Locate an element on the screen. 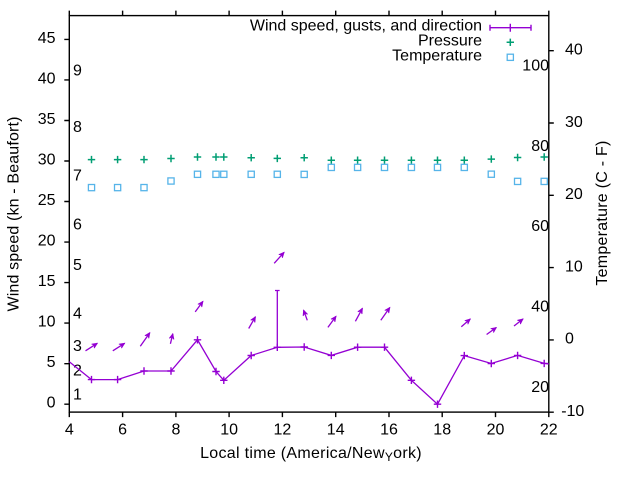 The image size is (640, 480). svg-text: 1 is located at coordinates (77, 395).